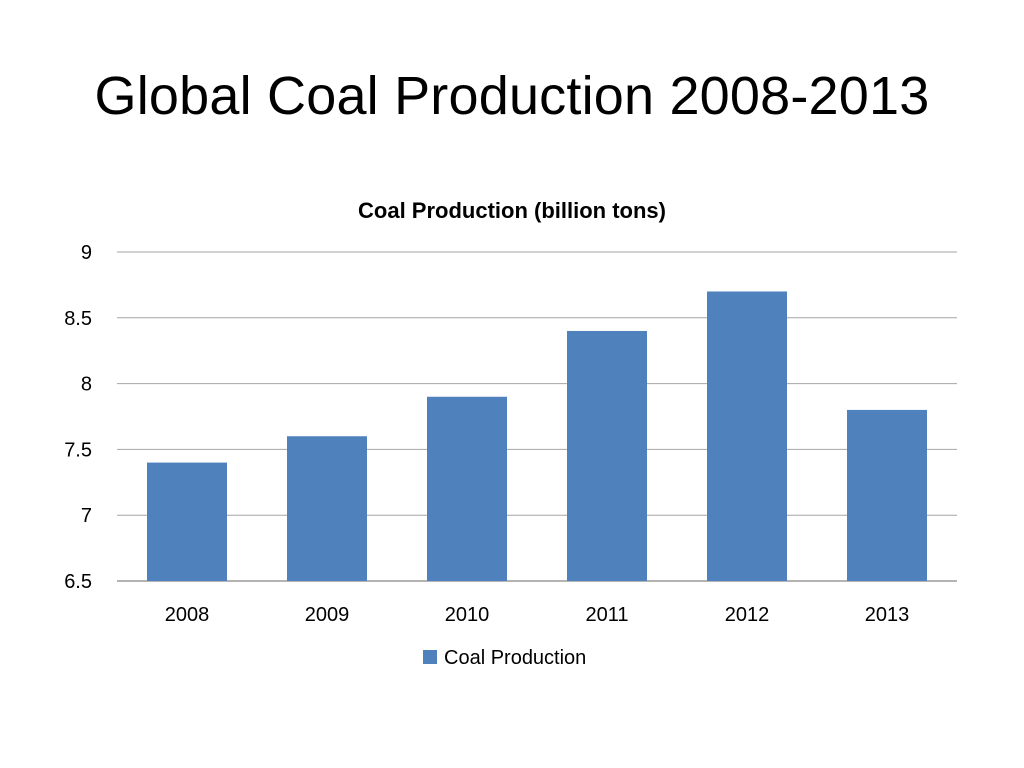  Describe the element at coordinates (78, 319) in the screenshot. I see `y-tick-label: 8.5` at that location.